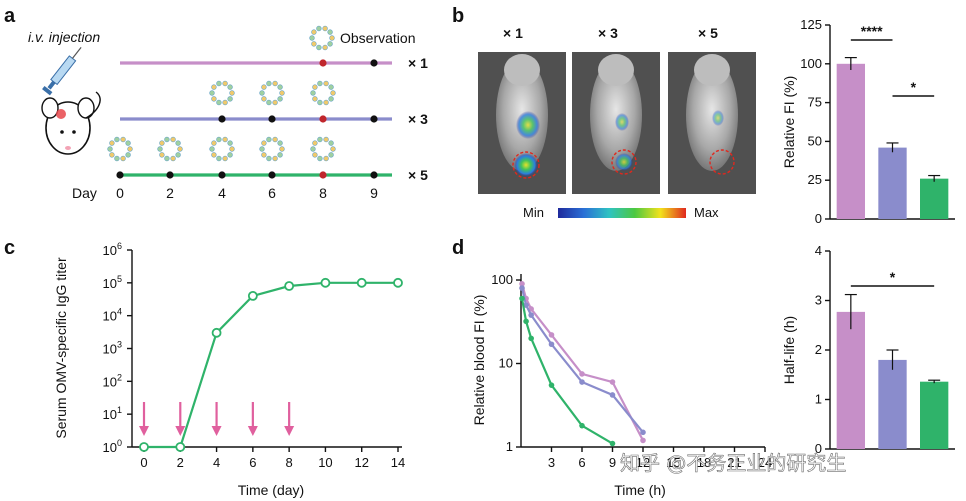 Image resolution: width=966 pixels, height=501 pixels. What do you see at coordinates (272, 193) in the screenshot?
I see `day-tick-6: 6` at bounding box center [272, 193].